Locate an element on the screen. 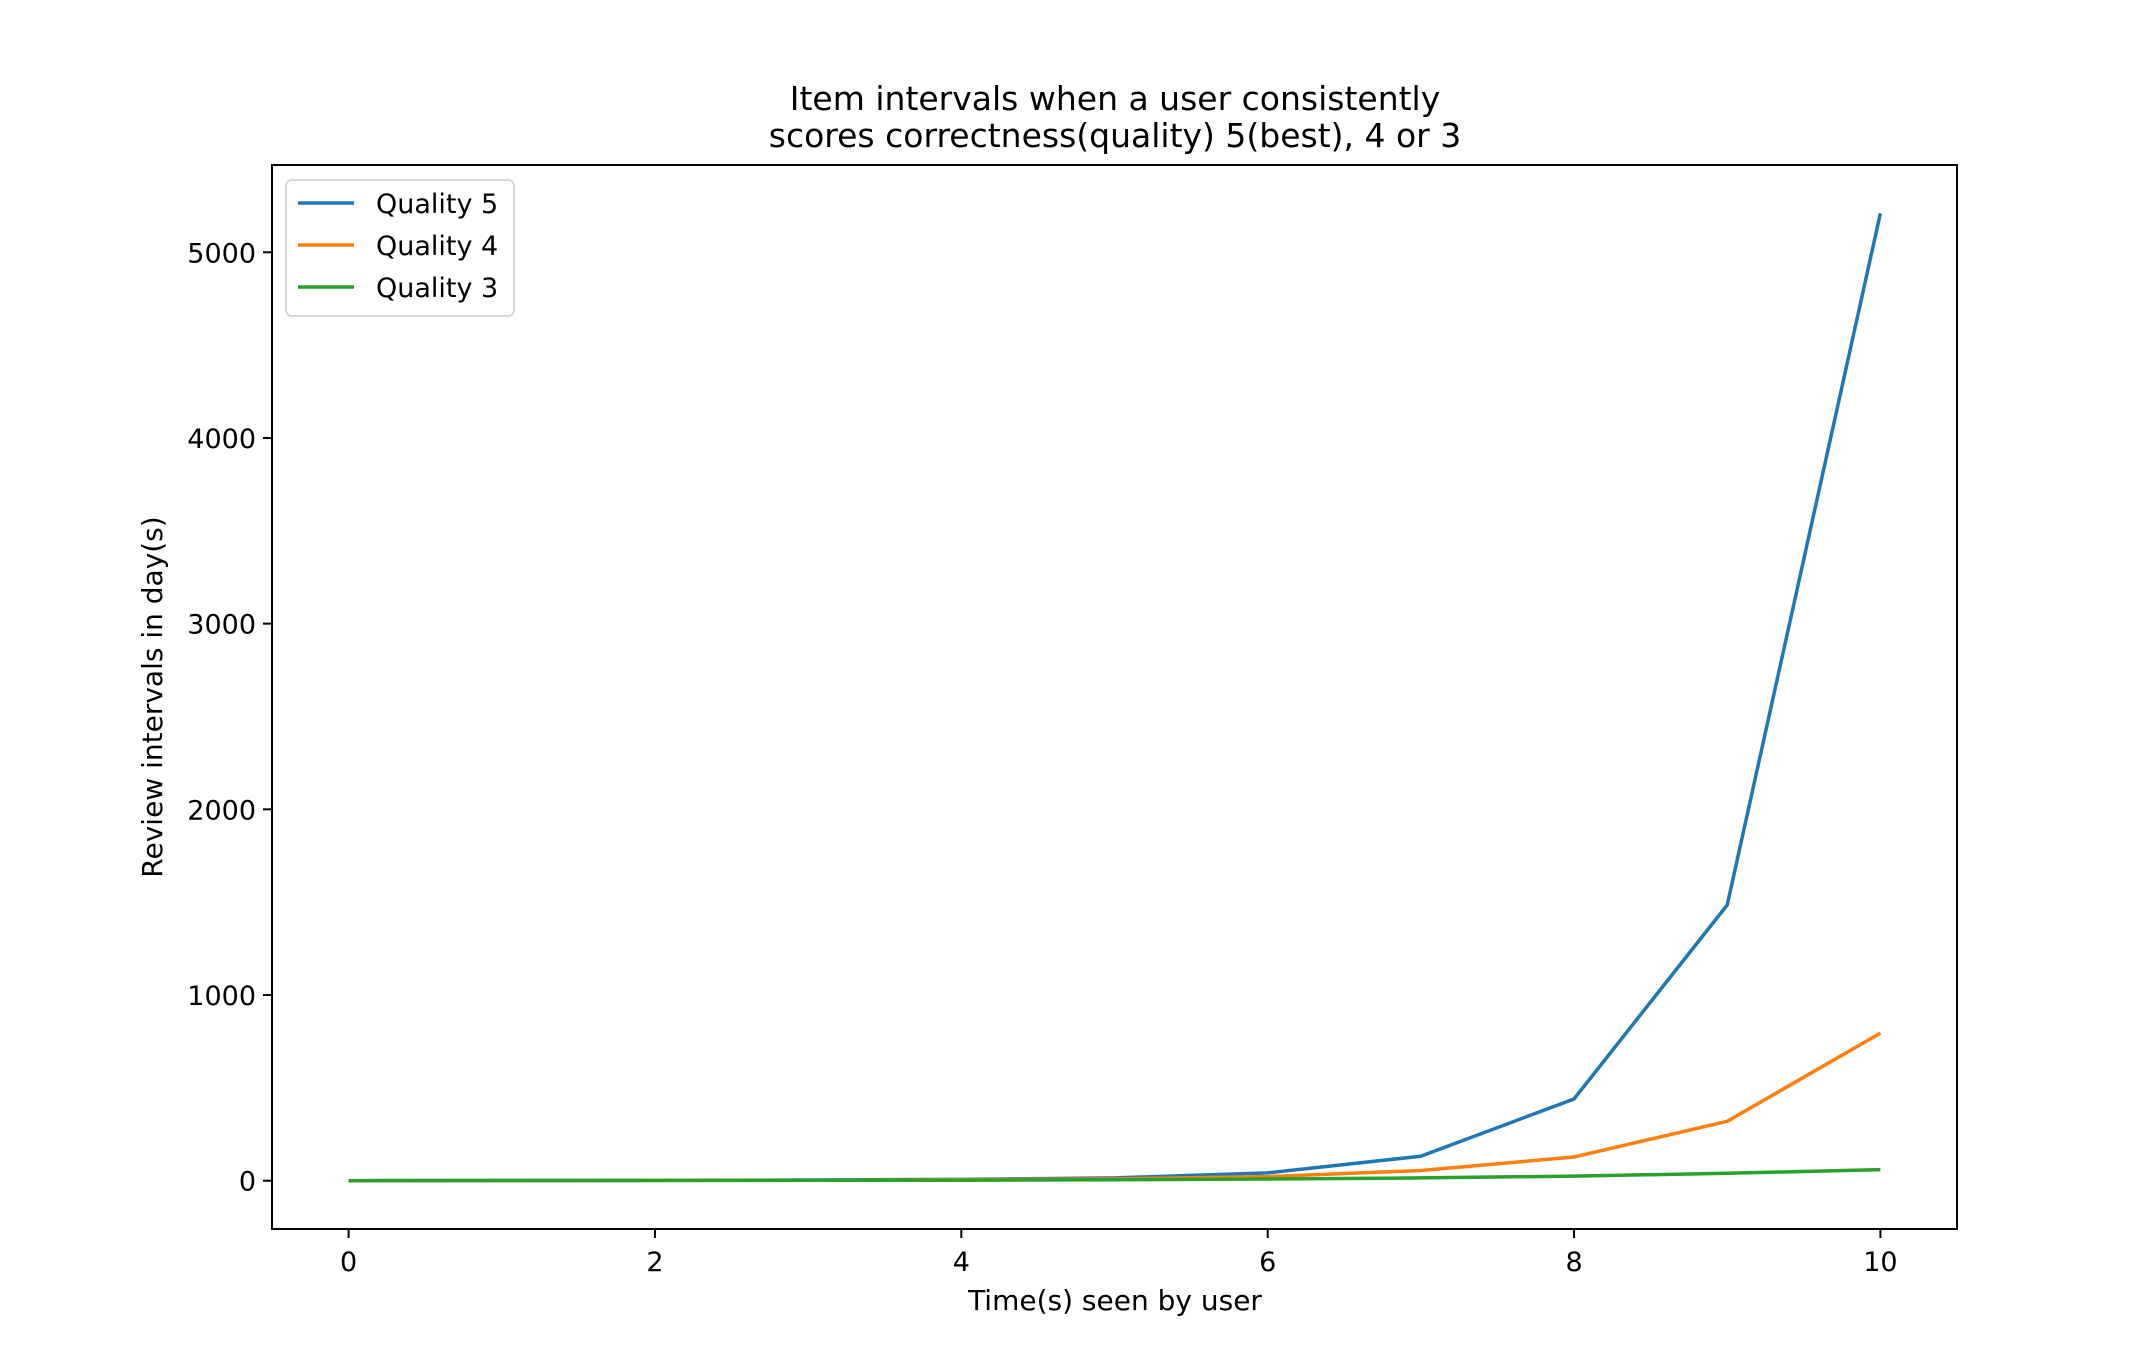  x-axis-label: Time(s) seen by user is located at coordinates (1114, 1300).